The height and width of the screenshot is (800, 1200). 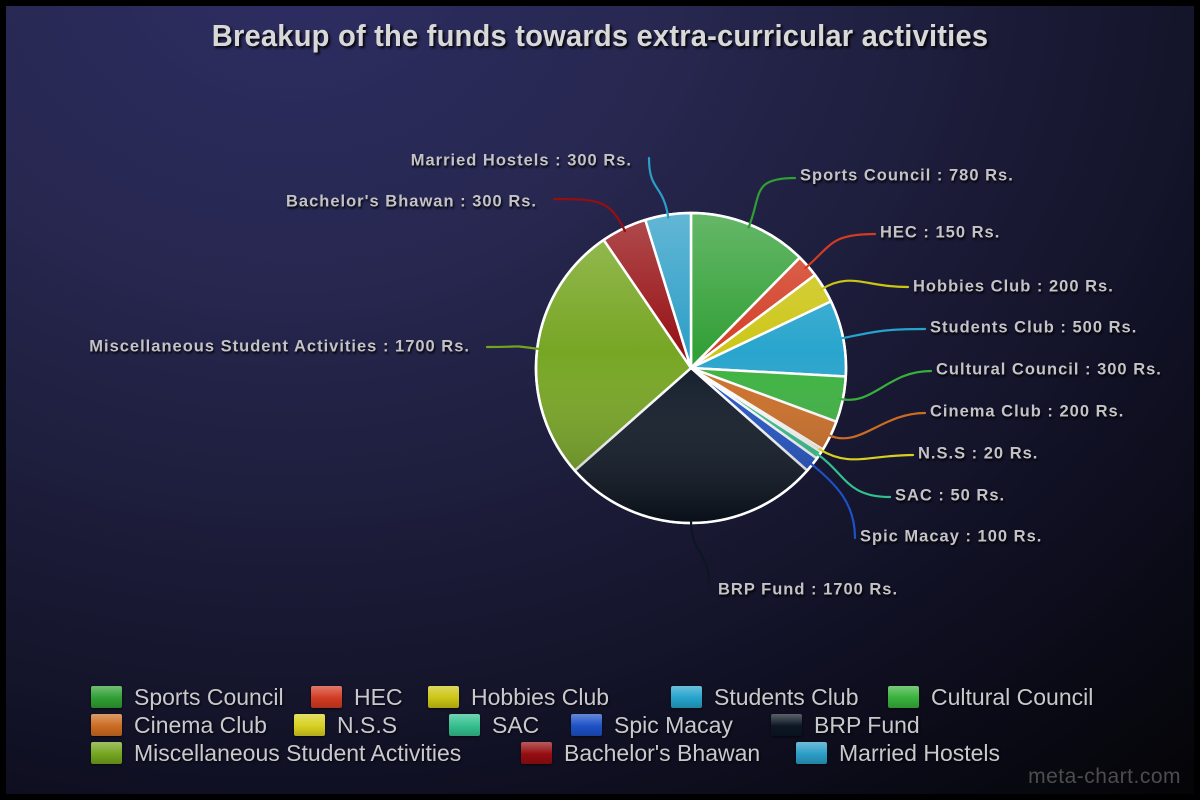 I want to click on legend-item-spic-macay: Spic Macay, so click(x=652, y=725).